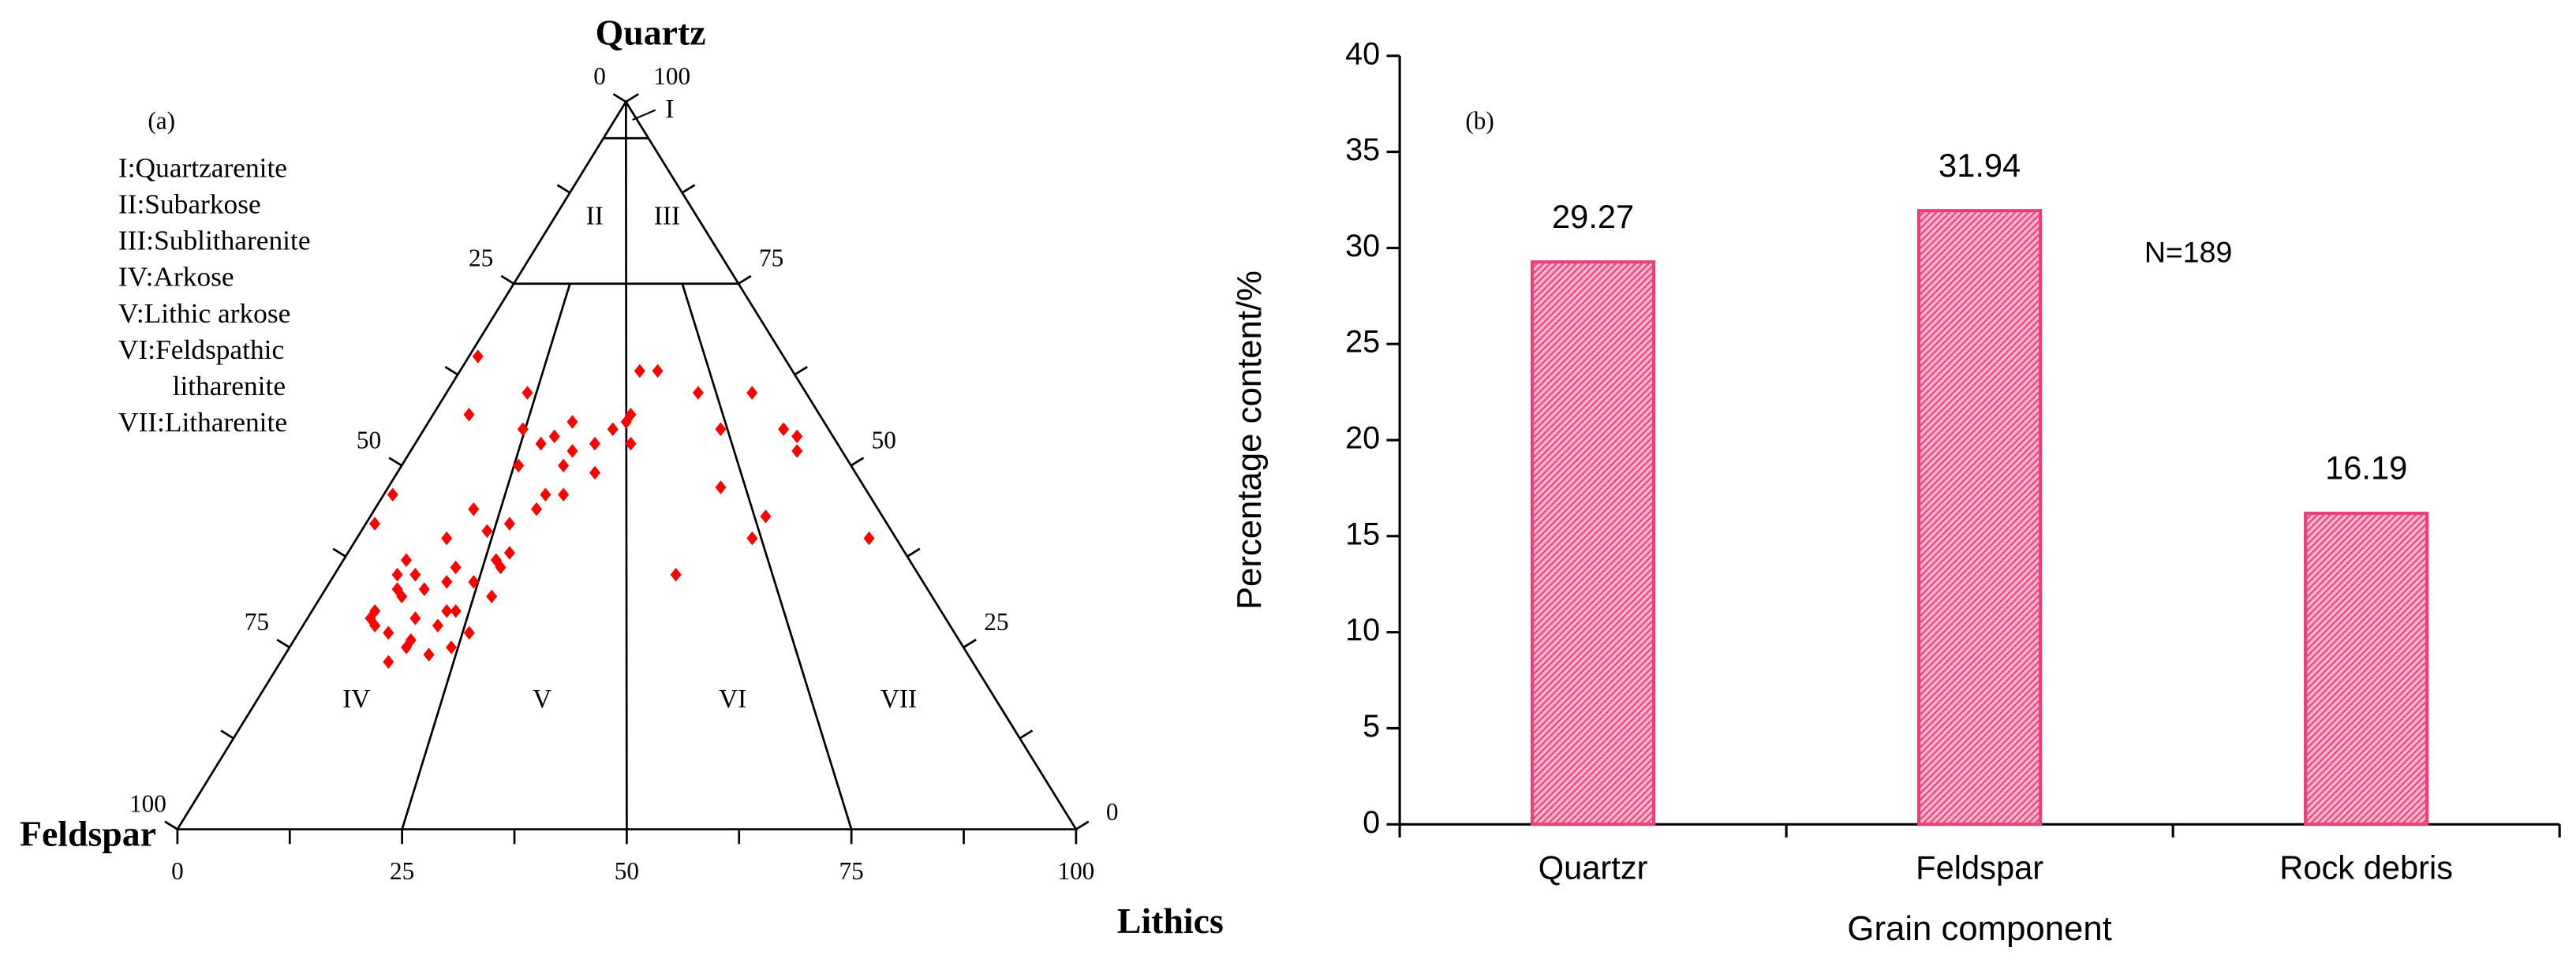 The image size is (2576, 970). What do you see at coordinates (1362, 438) in the screenshot?
I see `y-tick-label: 20` at bounding box center [1362, 438].